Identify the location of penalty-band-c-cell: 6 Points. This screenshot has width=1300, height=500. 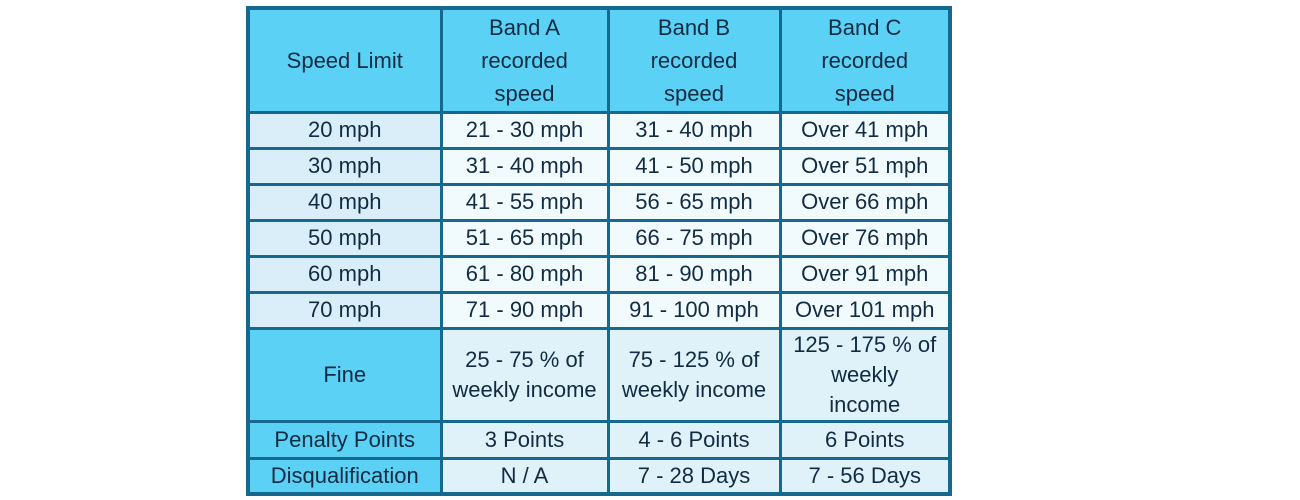
(865, 439).